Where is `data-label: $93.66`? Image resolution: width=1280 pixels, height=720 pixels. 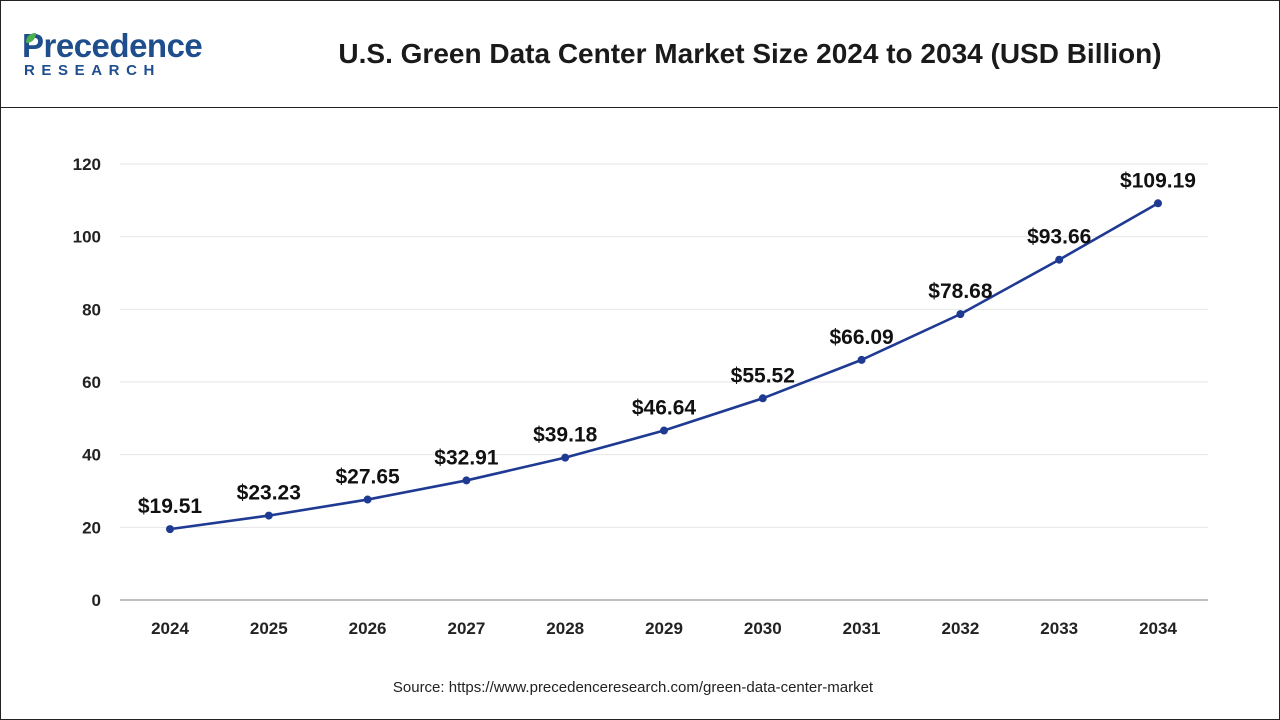
data-label: $93.66 is located at coordinates (1059, 237).